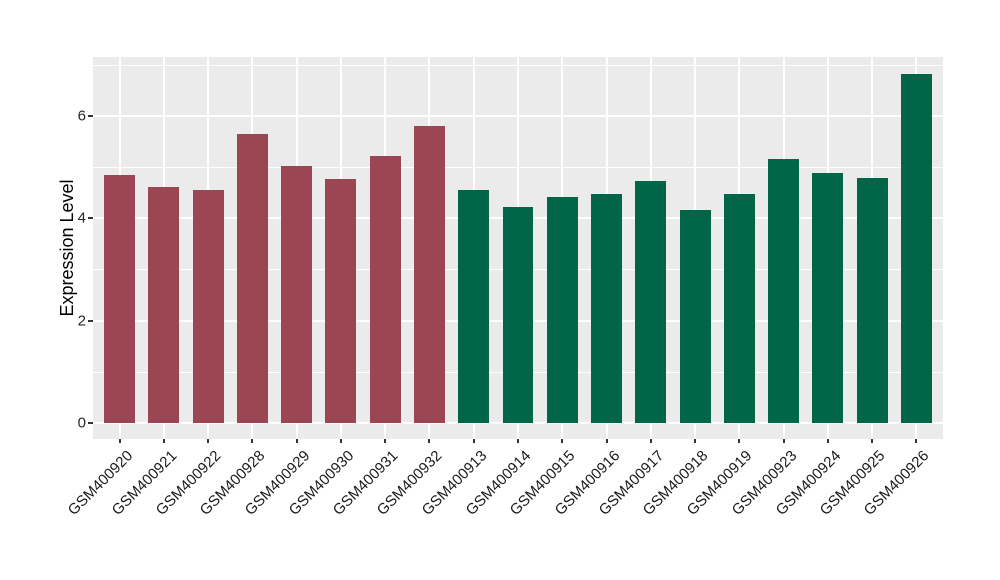 This screenshot has height=580, width=1000. What do you see at coordinates (81, 116) in the screenshot?
I see `y-tick-label: 6` at bounding box center [81, 116].